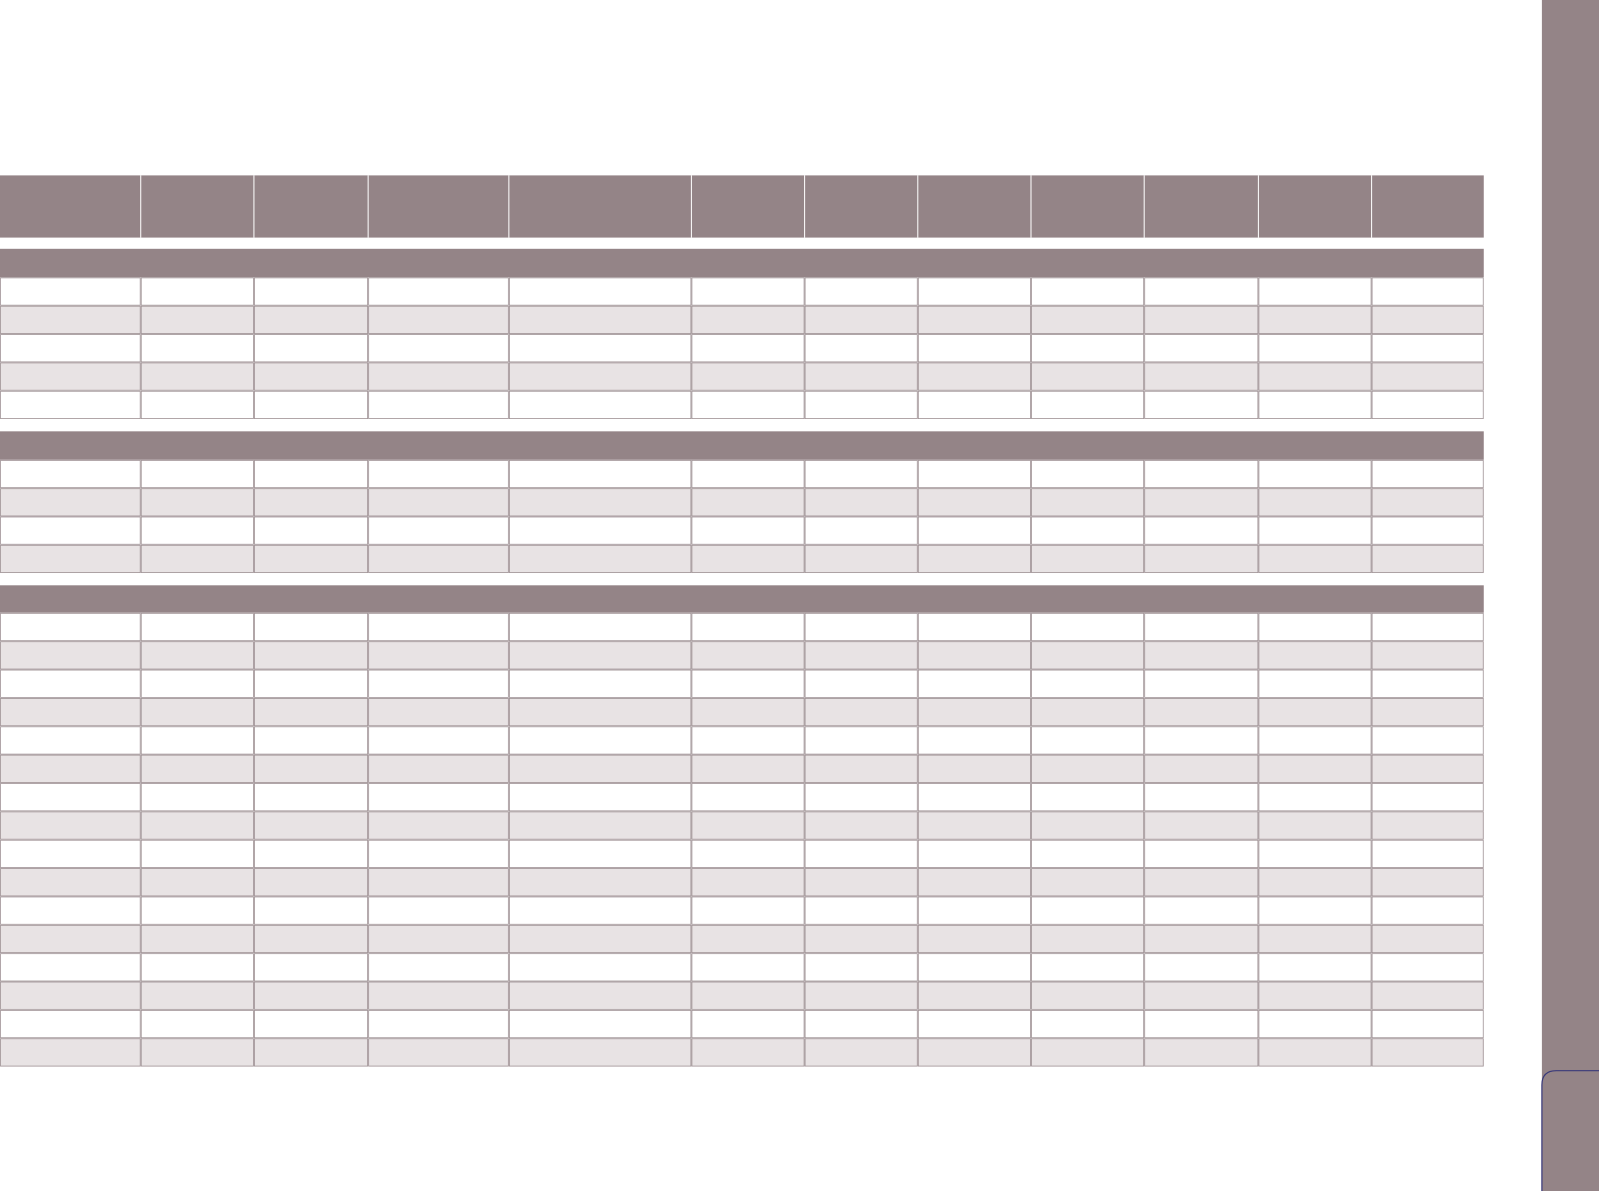 Image resolution: width=1599 pixels, height=1191 pixels. What do you see at coordinates (1570, 1130) in the screenshot?
I see `sidebar-tab` at bounding box center [1570, 1130].